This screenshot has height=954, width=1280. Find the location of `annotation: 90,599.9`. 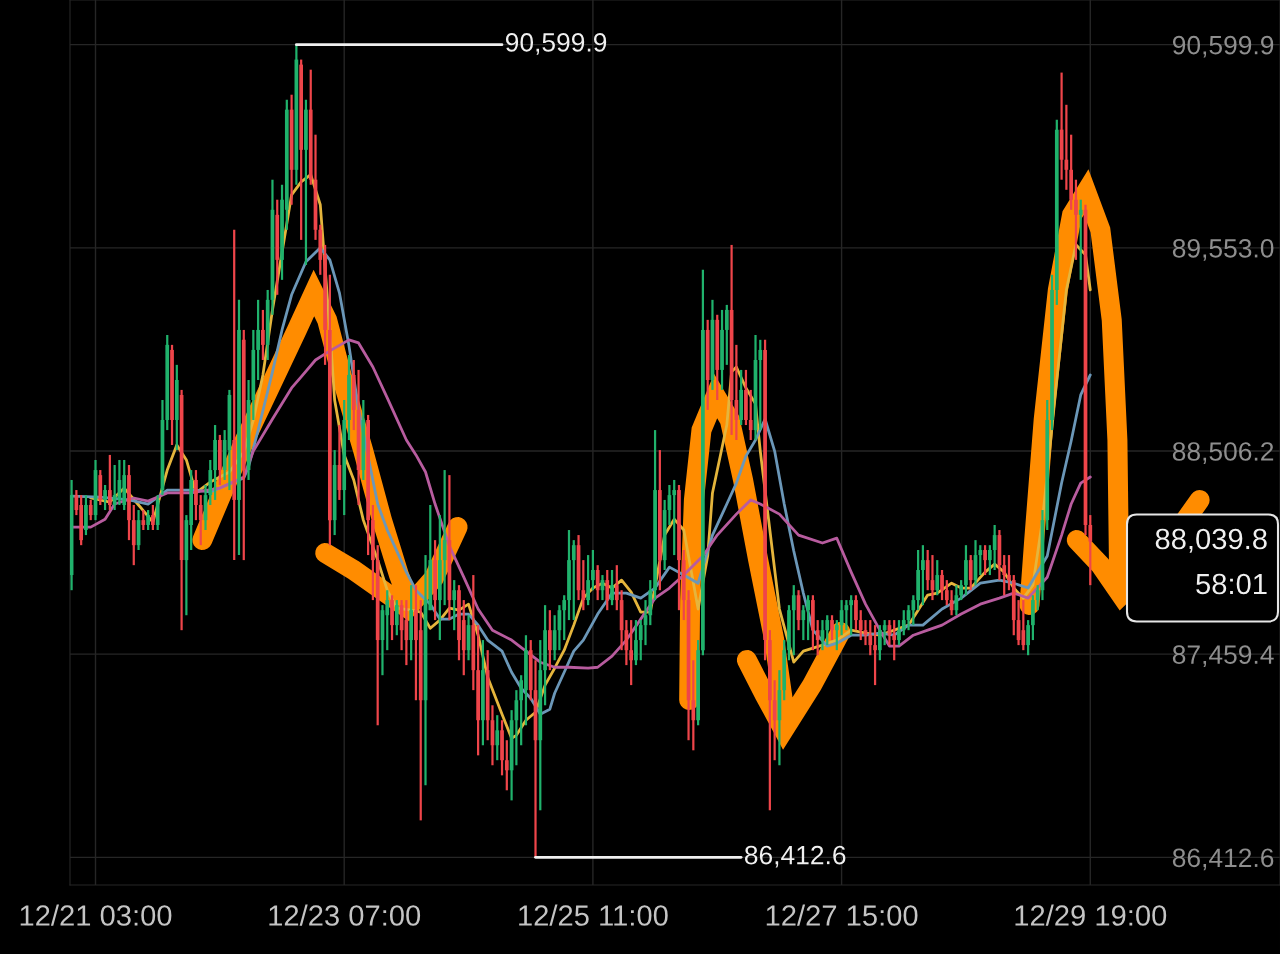

annotation: 90,599.9 is located at coordinates (556, 44).